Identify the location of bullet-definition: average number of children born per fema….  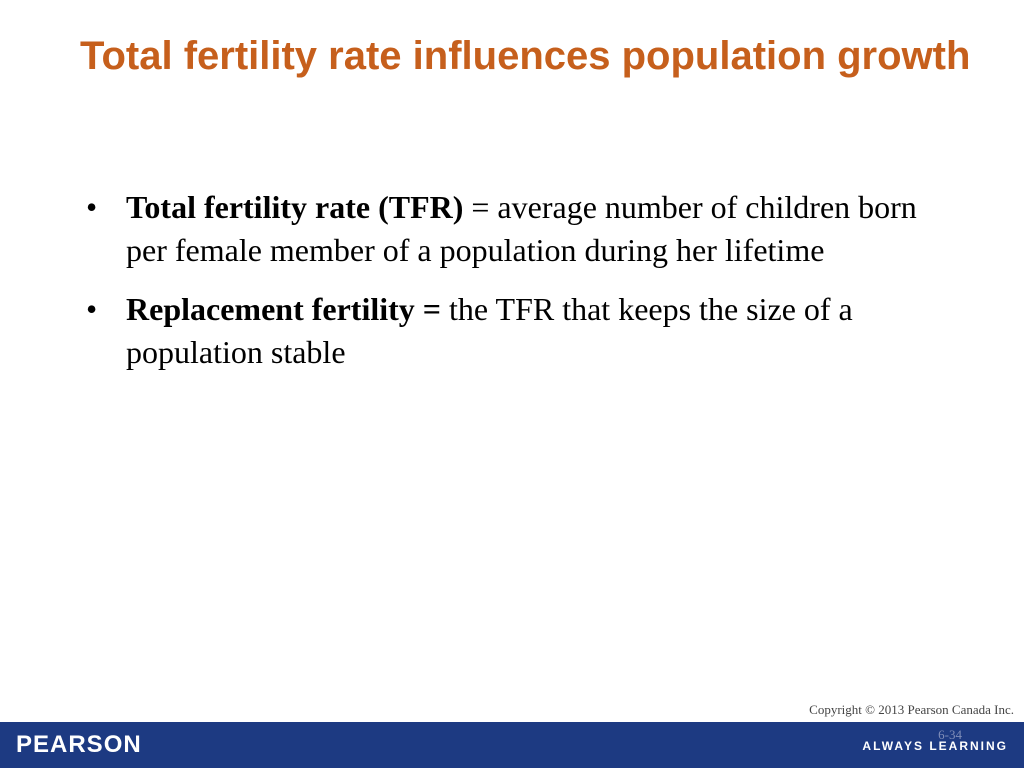
(521, 228).